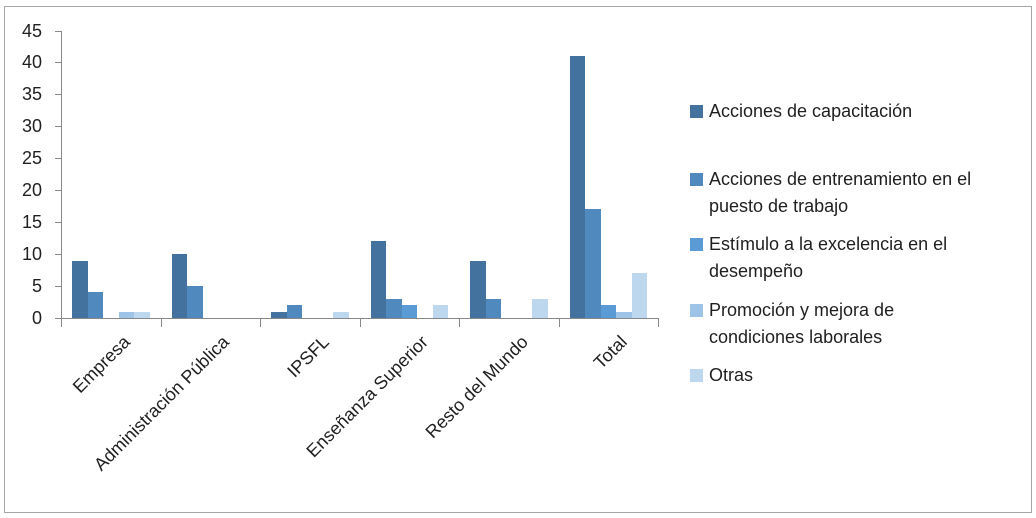  I want to click on legend-label-line: condiciones laborales, so click(796, 337).